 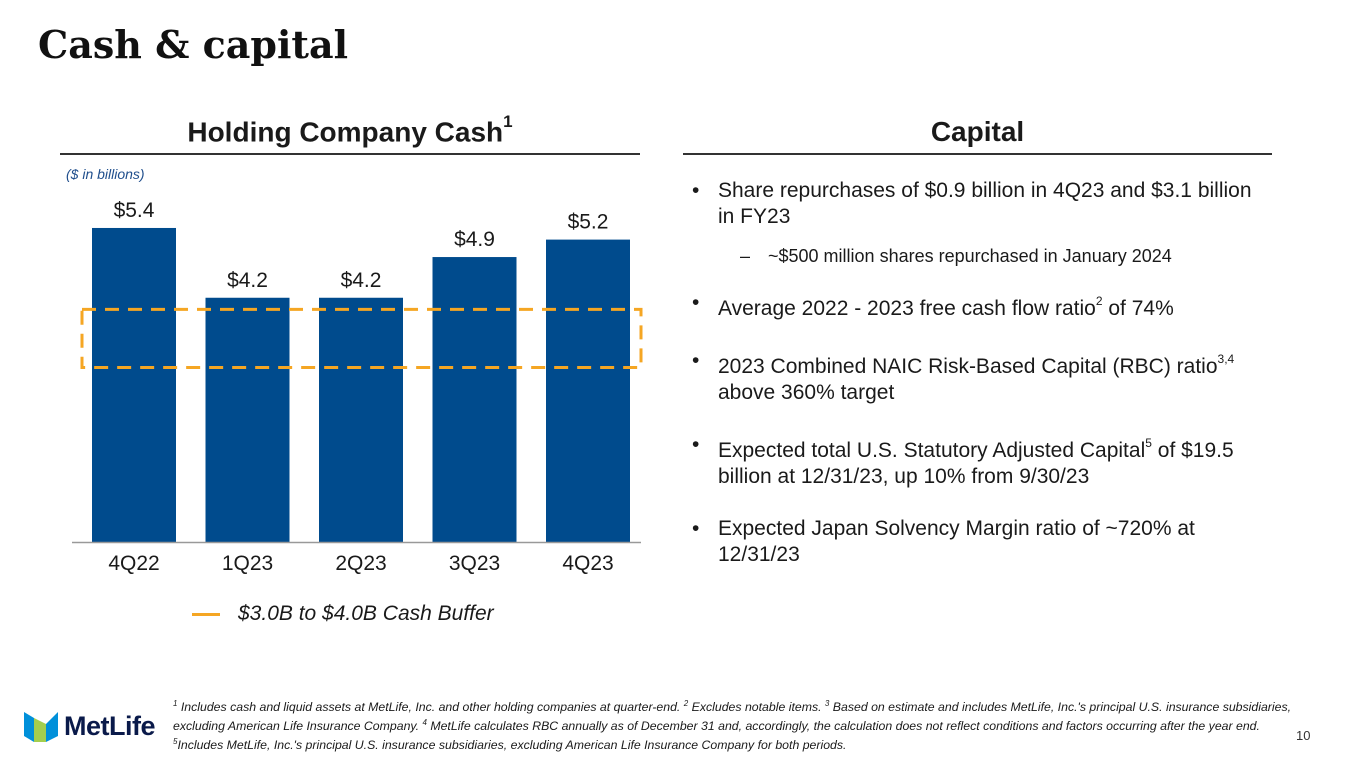 I want to click on bar-1Q23, so click(x=247, y=419).